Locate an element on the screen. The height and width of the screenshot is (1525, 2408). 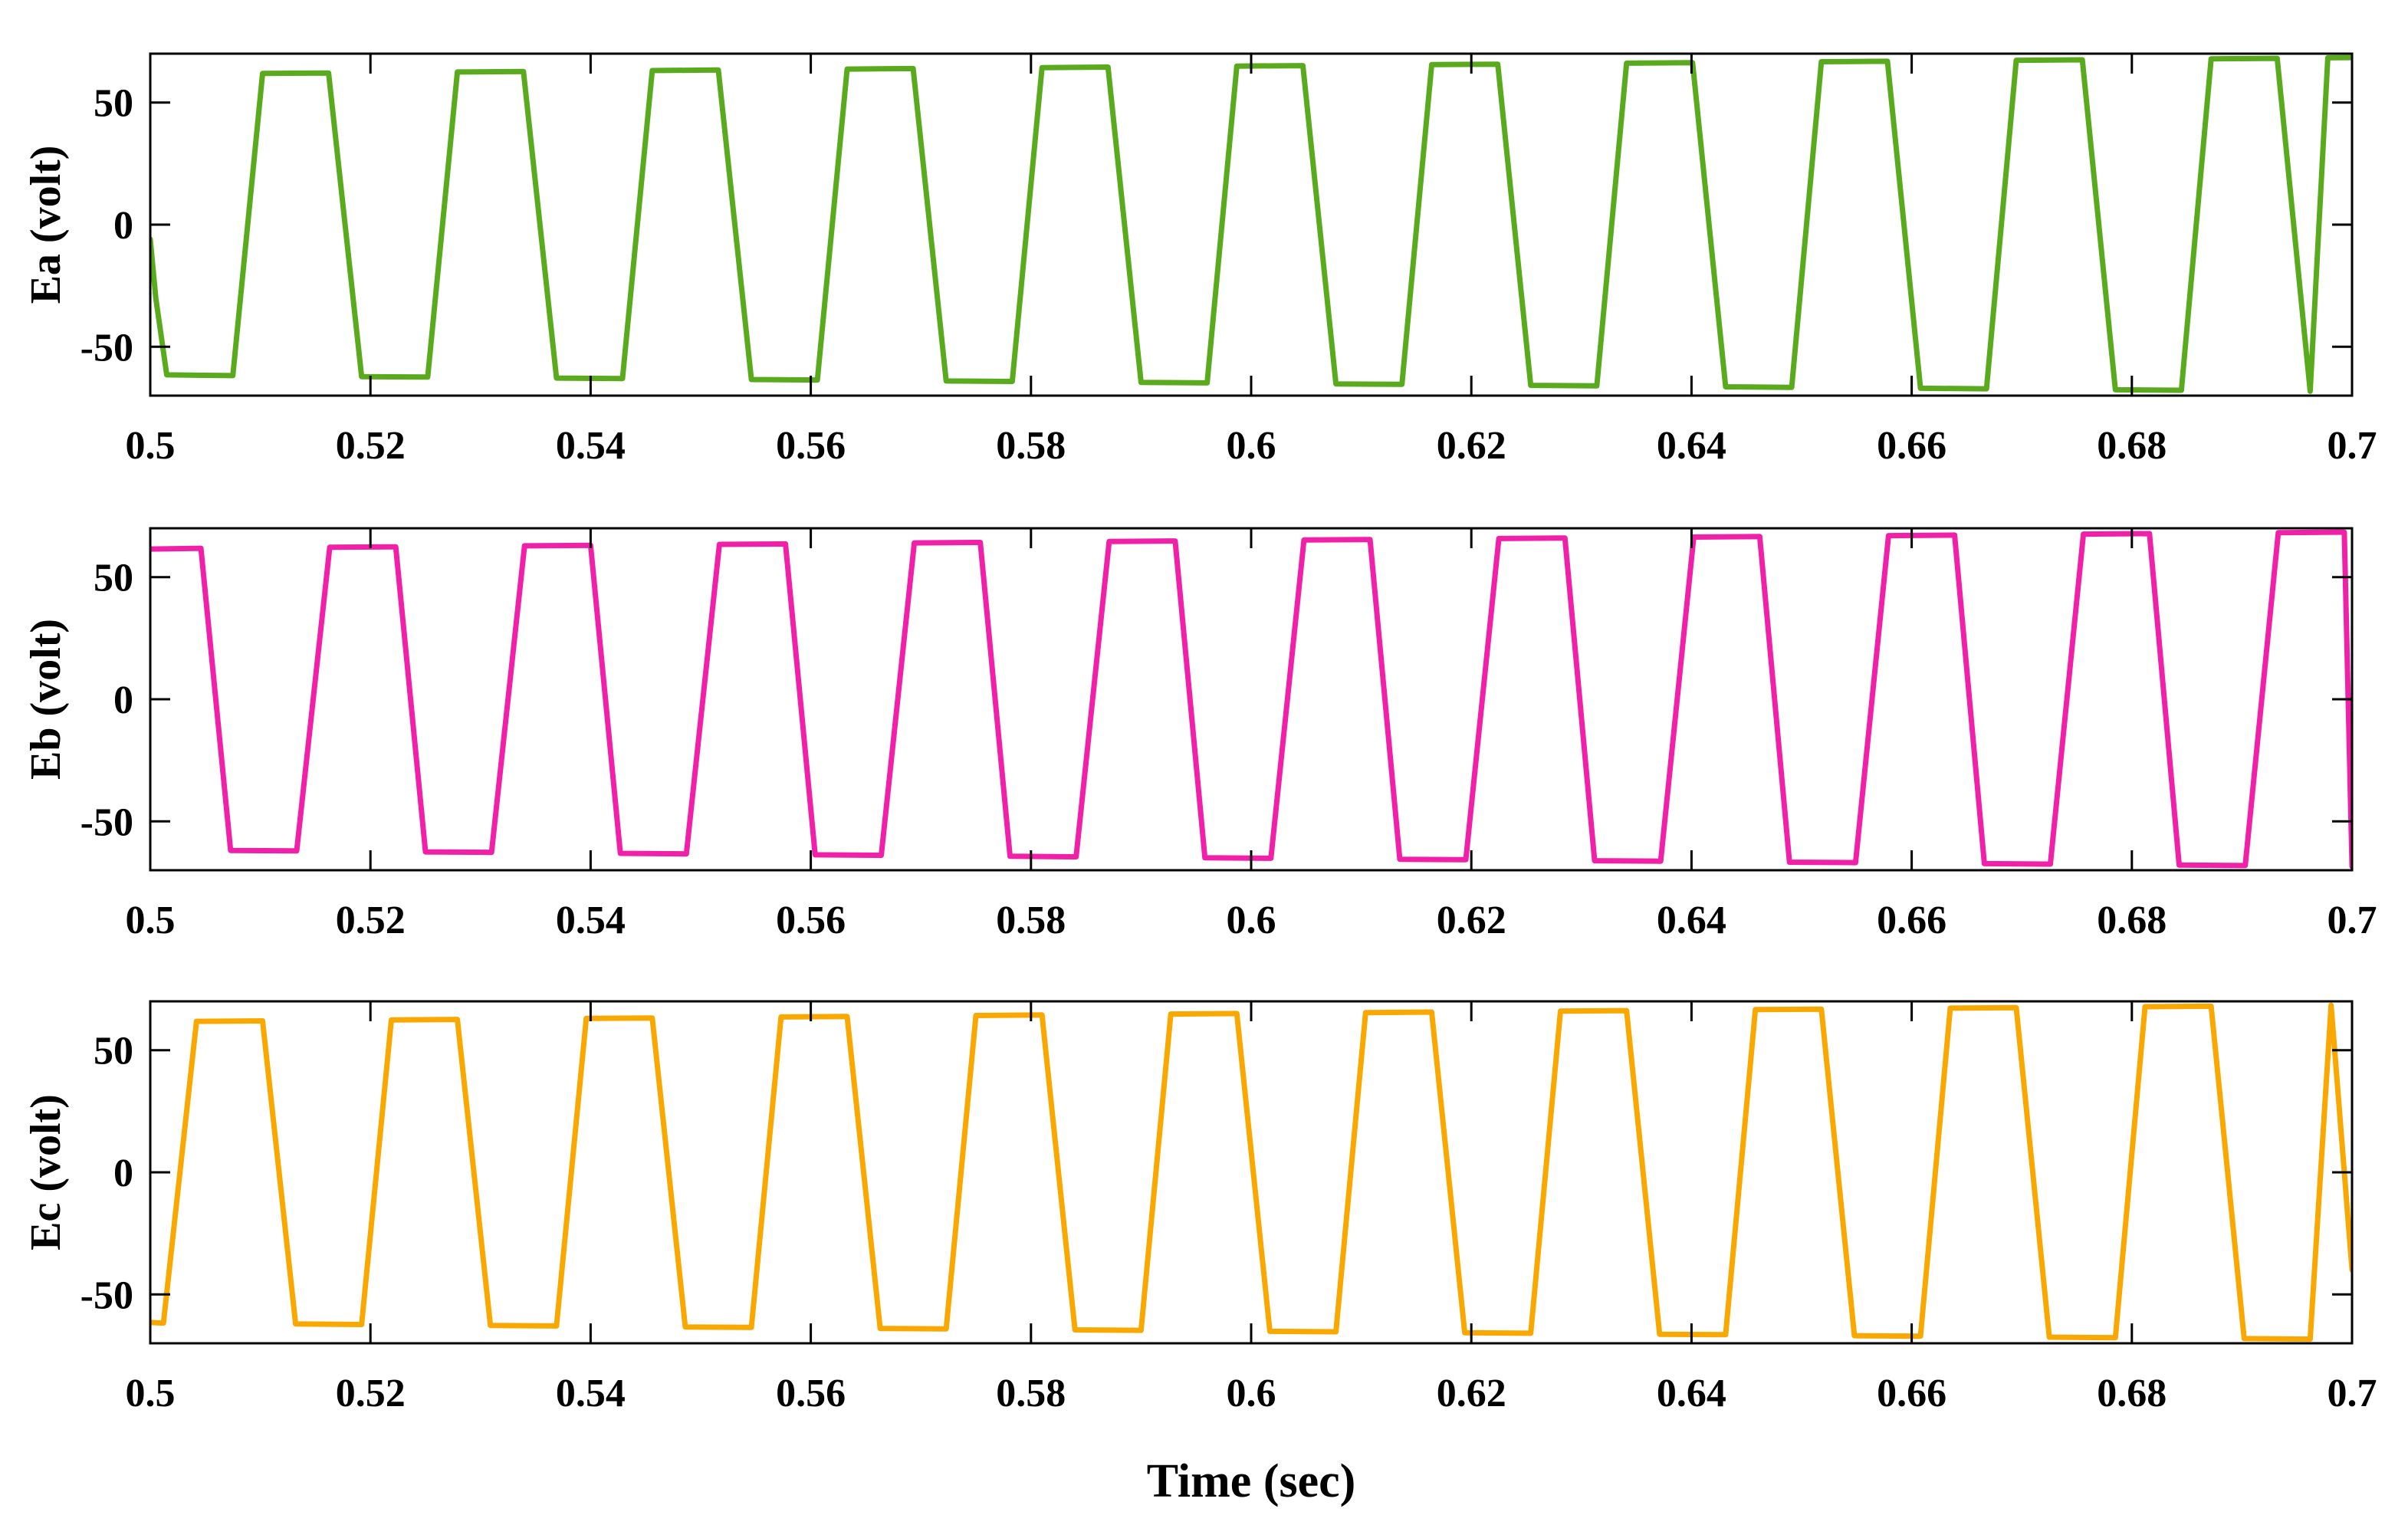
x-axis-label: Time (sec) is located at coordinates (1251, 1481).